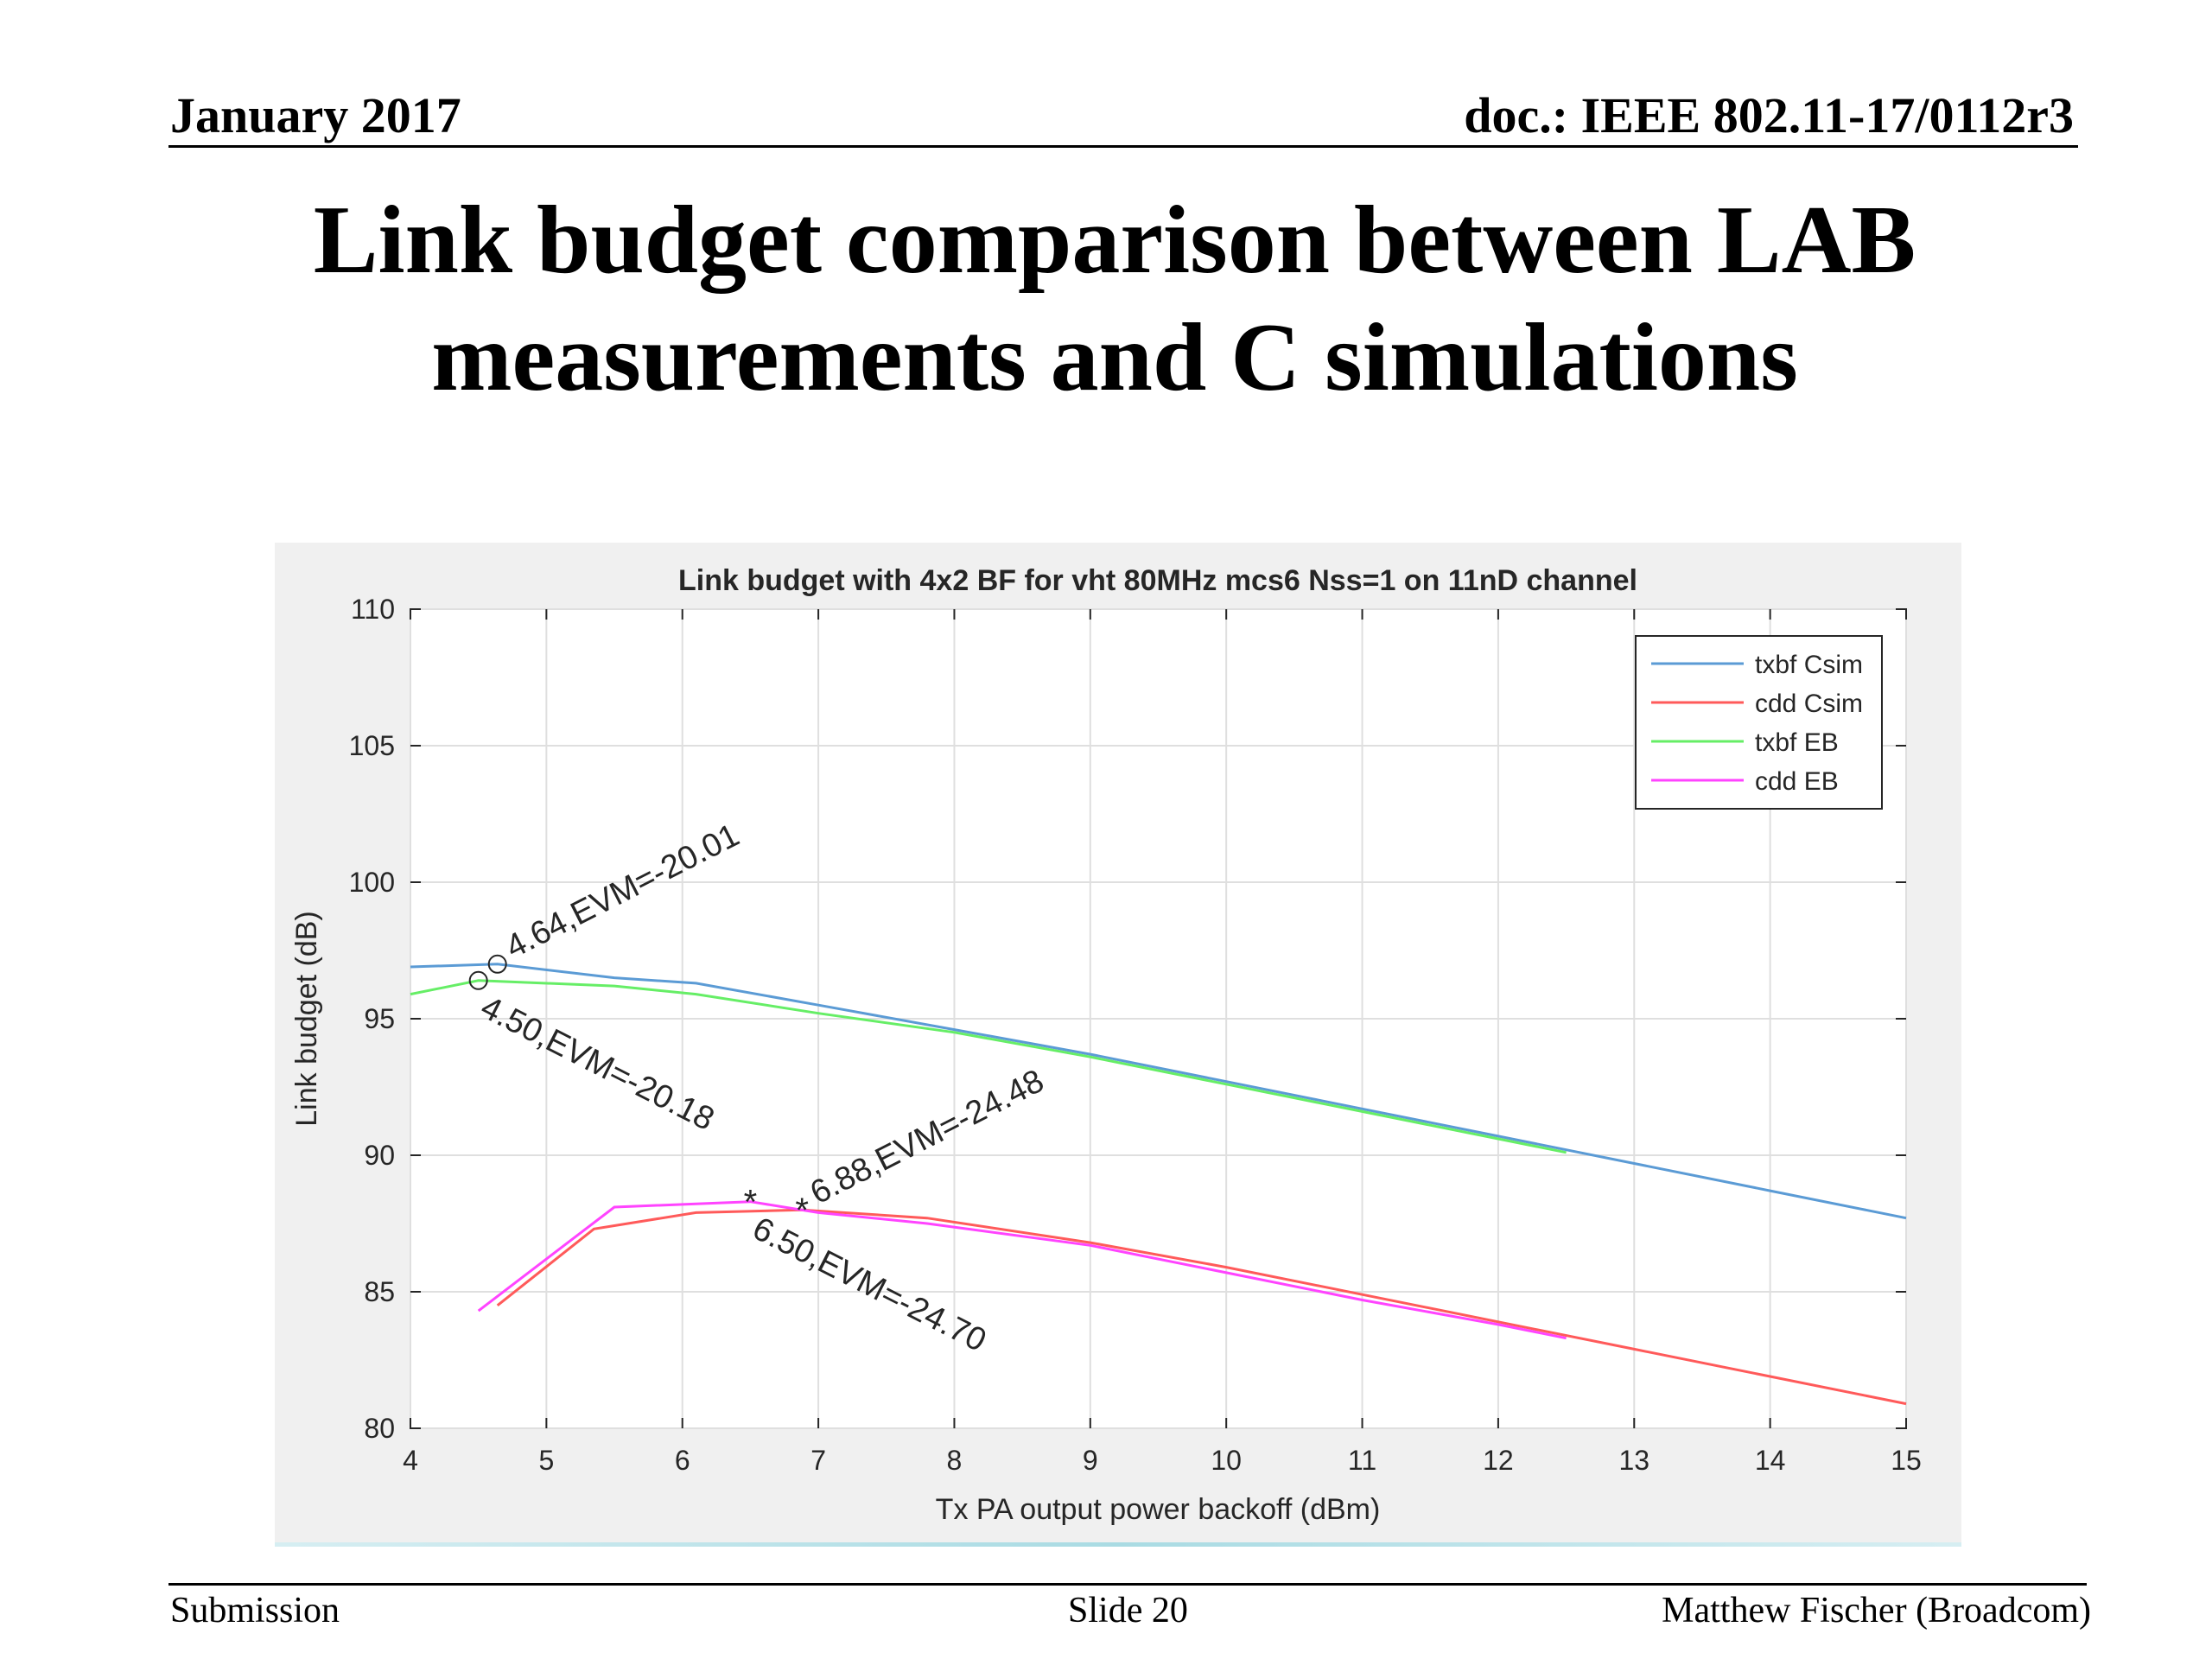 The width and height of the screenshot is (2212, 1659). What do you see at coordinates (410, 1460) in the screenshot?
I see `x-tick-label: 4` at bounding box center [410, 1460].